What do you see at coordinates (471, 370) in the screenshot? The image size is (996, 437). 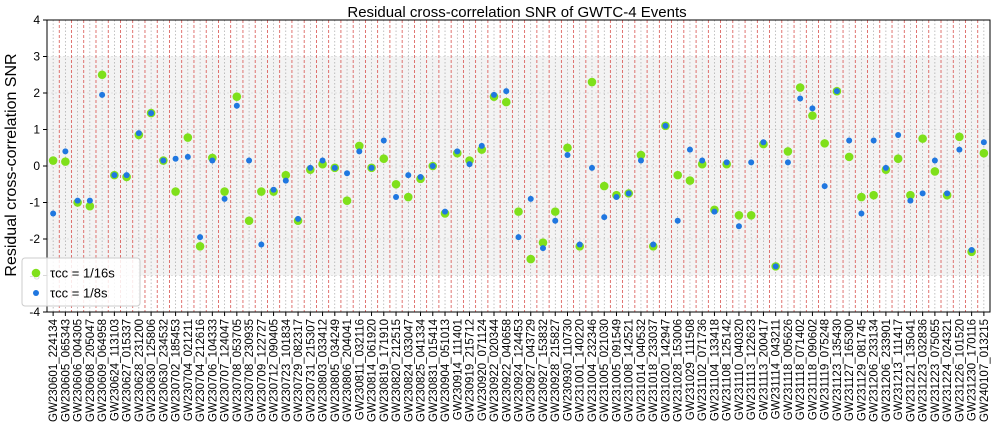 I see `x-tick-label: GW230919_215712` at bounding box center [471, 370].